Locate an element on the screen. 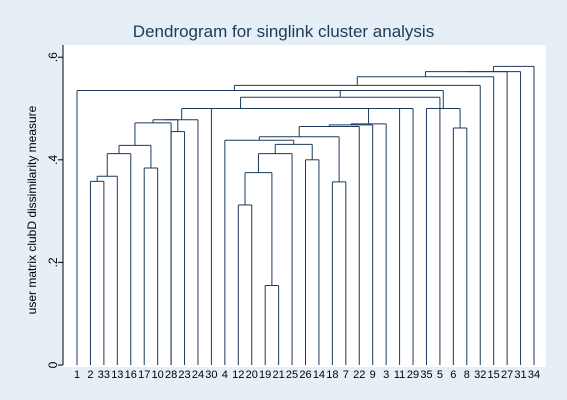  leaf-label: 22 is located at coordinates (359, 375).